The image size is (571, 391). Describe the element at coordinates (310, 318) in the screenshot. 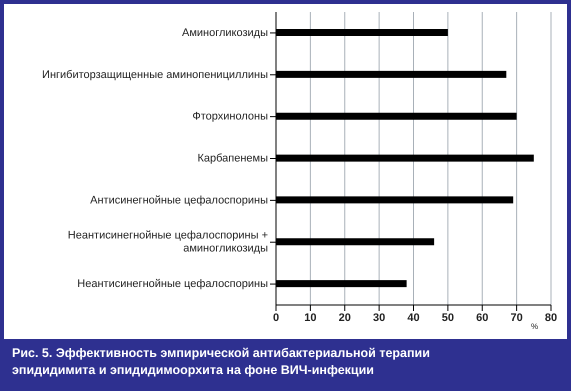

I see `x-tick-label: 10` at that location.